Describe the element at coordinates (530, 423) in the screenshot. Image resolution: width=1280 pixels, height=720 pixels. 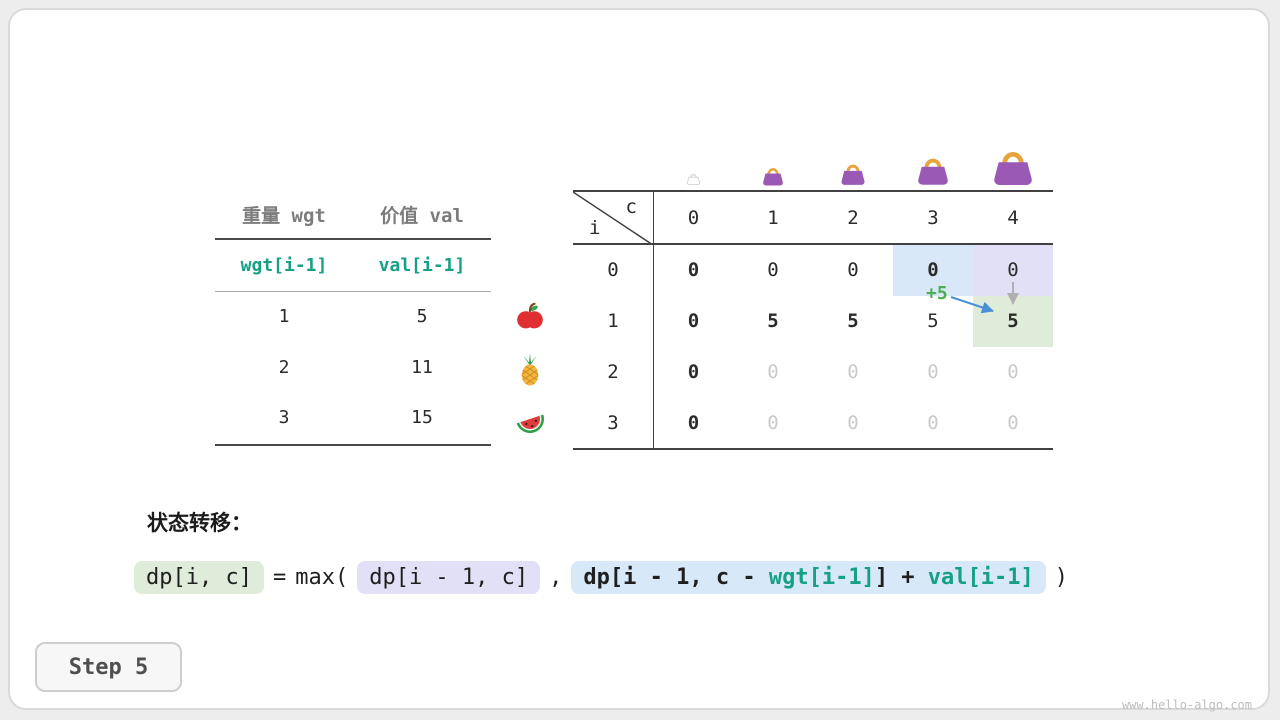
I see `watermelon-icon` at that location.